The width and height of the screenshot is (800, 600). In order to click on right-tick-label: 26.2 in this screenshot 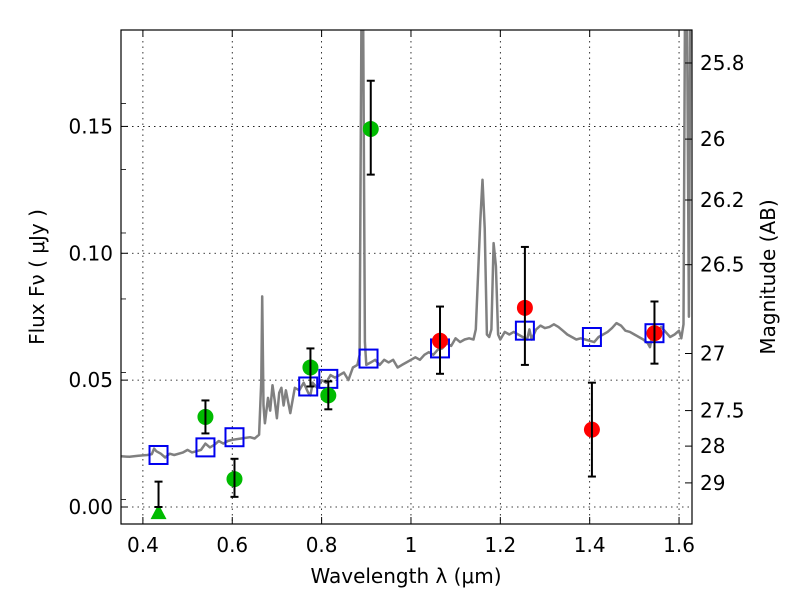, I will do `click(722, 200)`.